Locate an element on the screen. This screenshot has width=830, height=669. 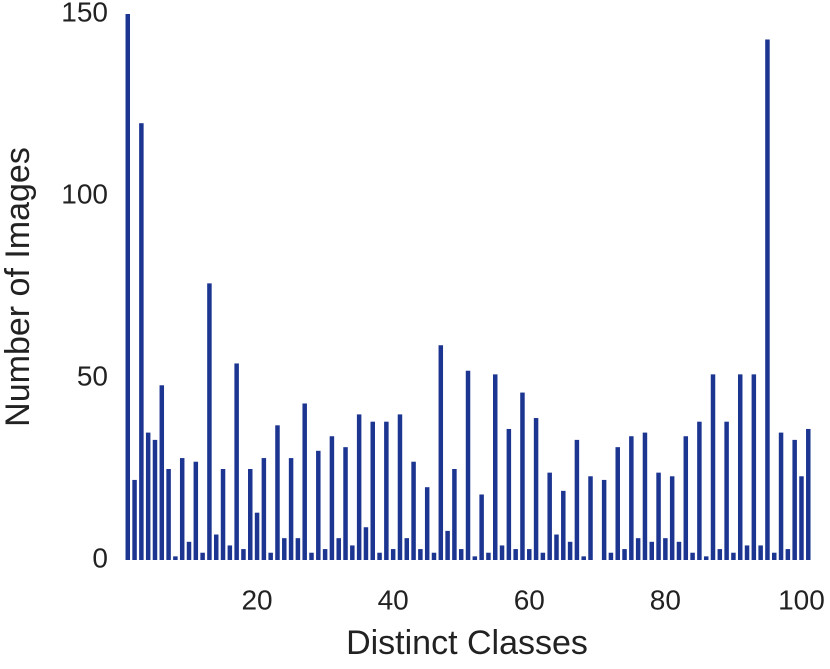
y-axis-title: Number of Images is located at coordinates (18, 287).